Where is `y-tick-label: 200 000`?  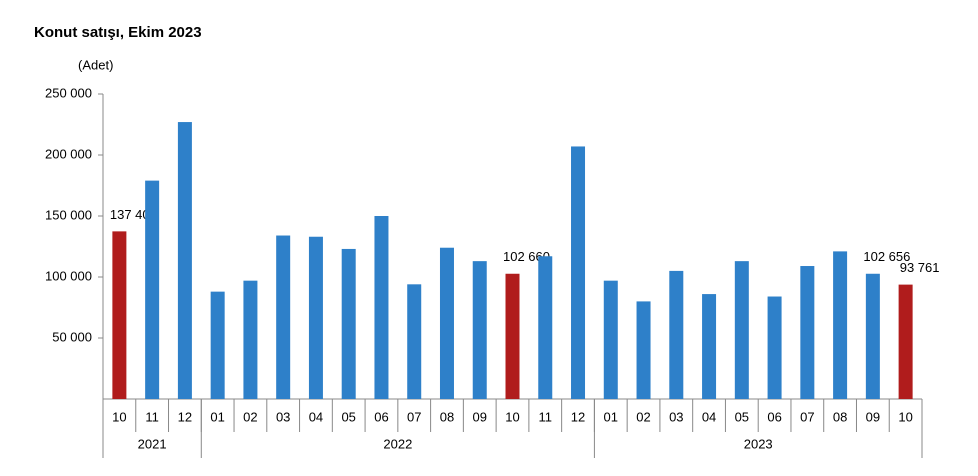 y-tick-label: 200 000 is located at coordinates (68, 153).